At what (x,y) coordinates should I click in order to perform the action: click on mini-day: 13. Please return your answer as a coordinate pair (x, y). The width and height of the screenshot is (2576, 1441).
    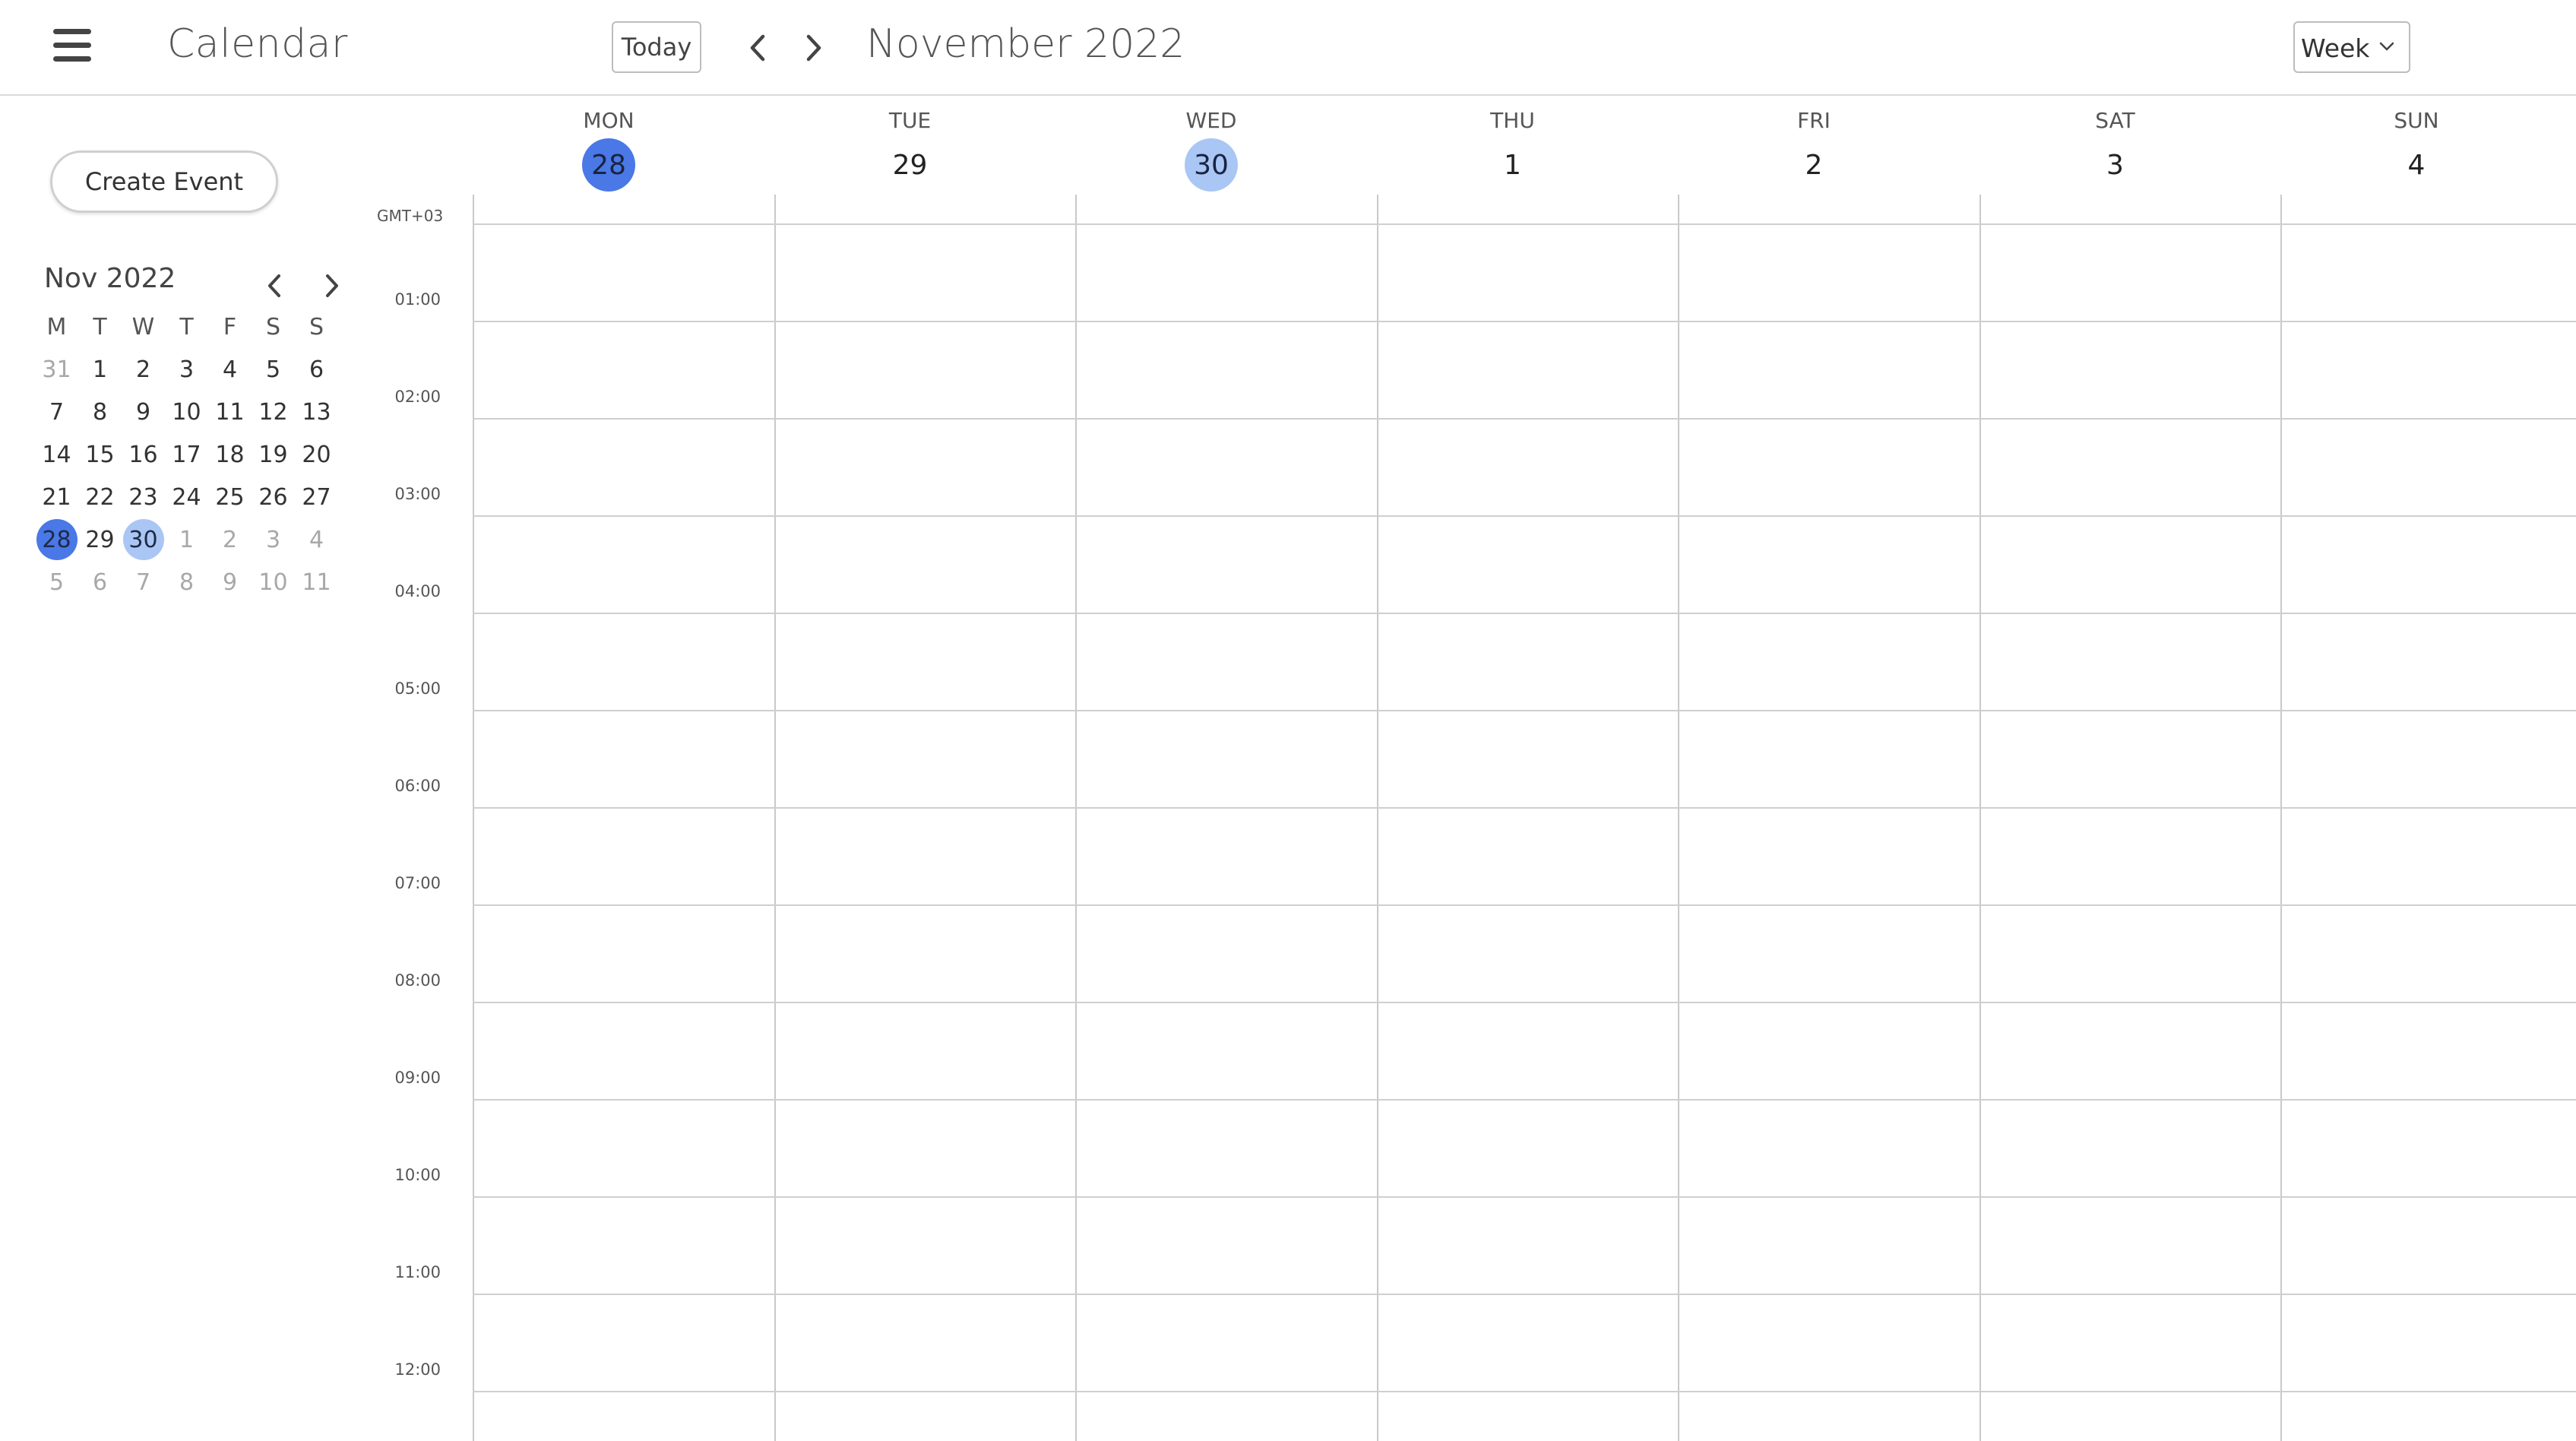
    Looking at the image, I should click on (316, 412).